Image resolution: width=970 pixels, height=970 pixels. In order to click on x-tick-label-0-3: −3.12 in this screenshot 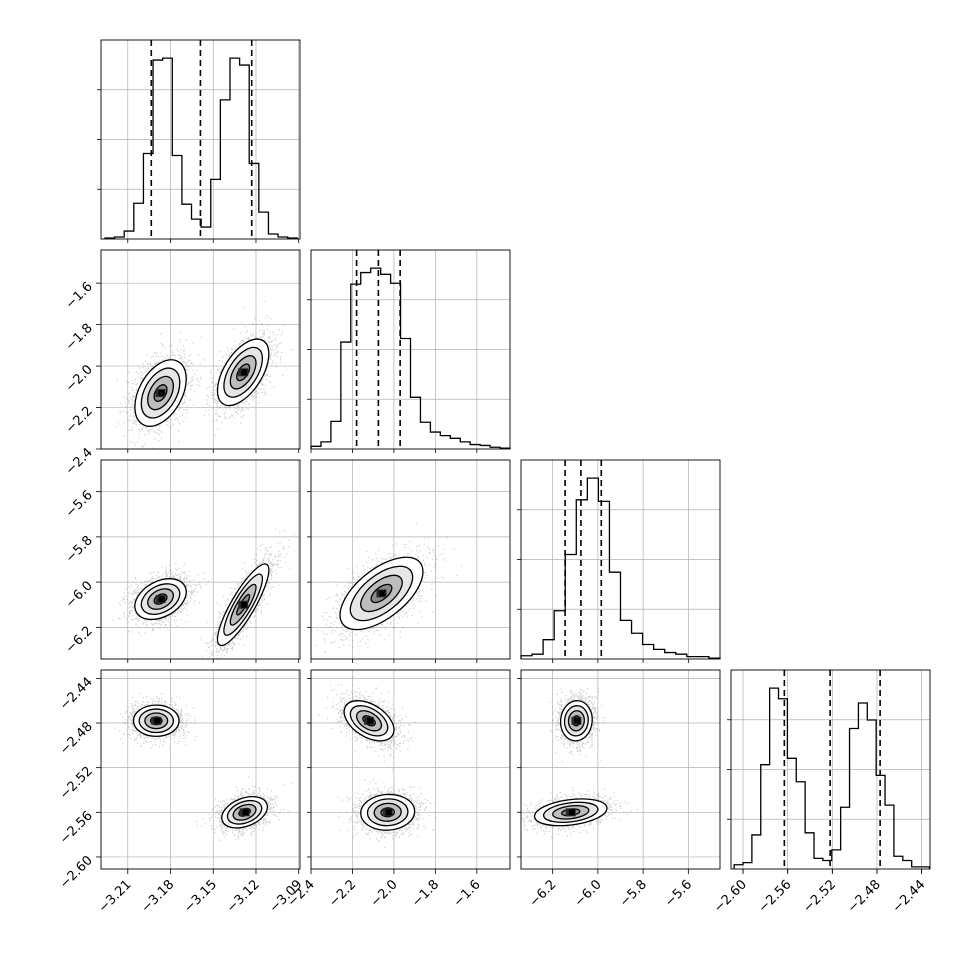, I will do `click(243, 896)`.